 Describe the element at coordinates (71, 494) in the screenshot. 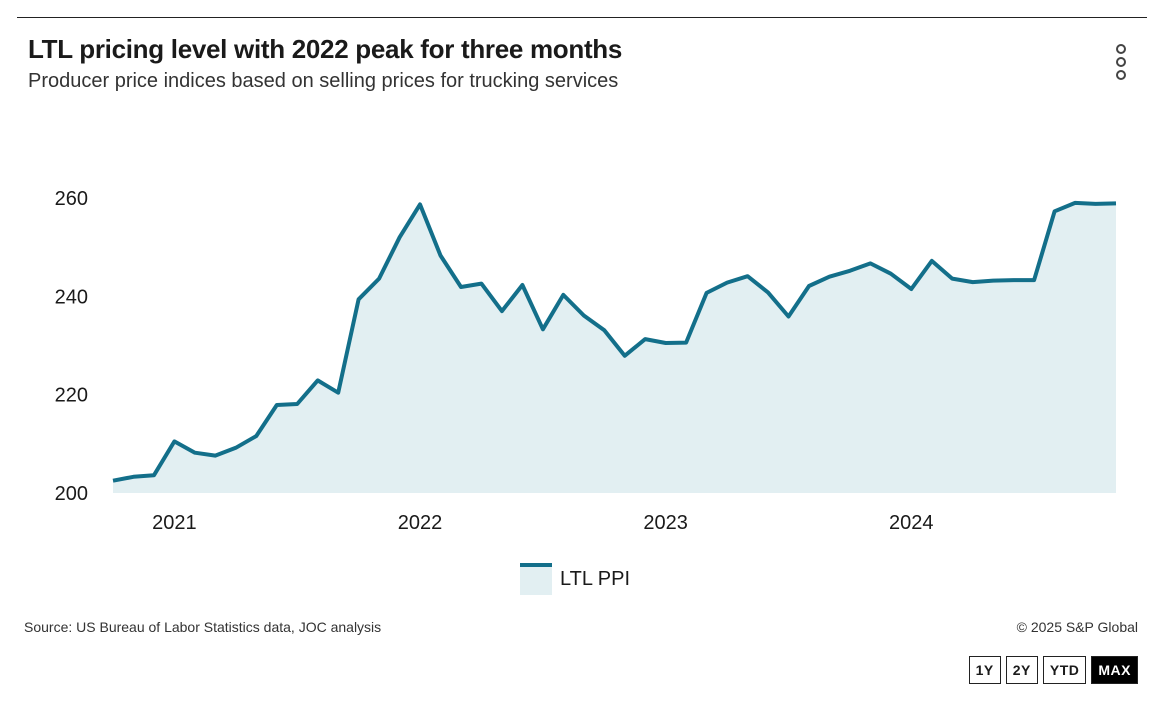

I see `y-tick-label: 200` at that location.